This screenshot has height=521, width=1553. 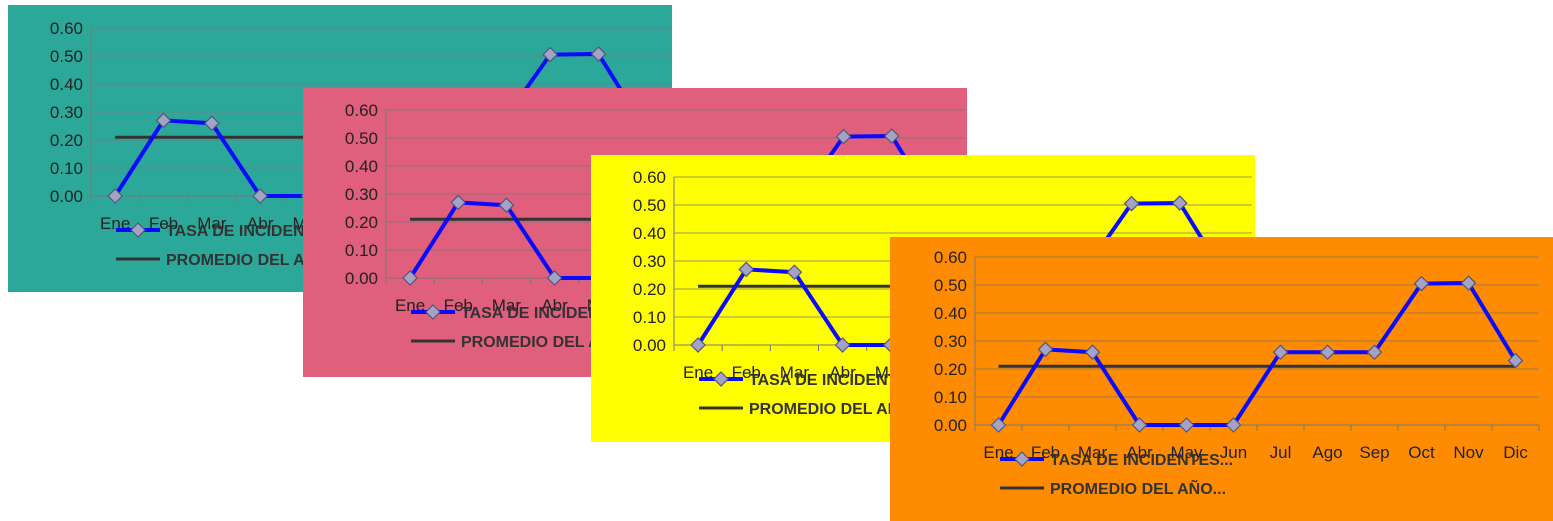 What do you see at coordinates (1257, 354) in the screenshot?
I see `series-line-tasa` at bounding box center [1257, 354].